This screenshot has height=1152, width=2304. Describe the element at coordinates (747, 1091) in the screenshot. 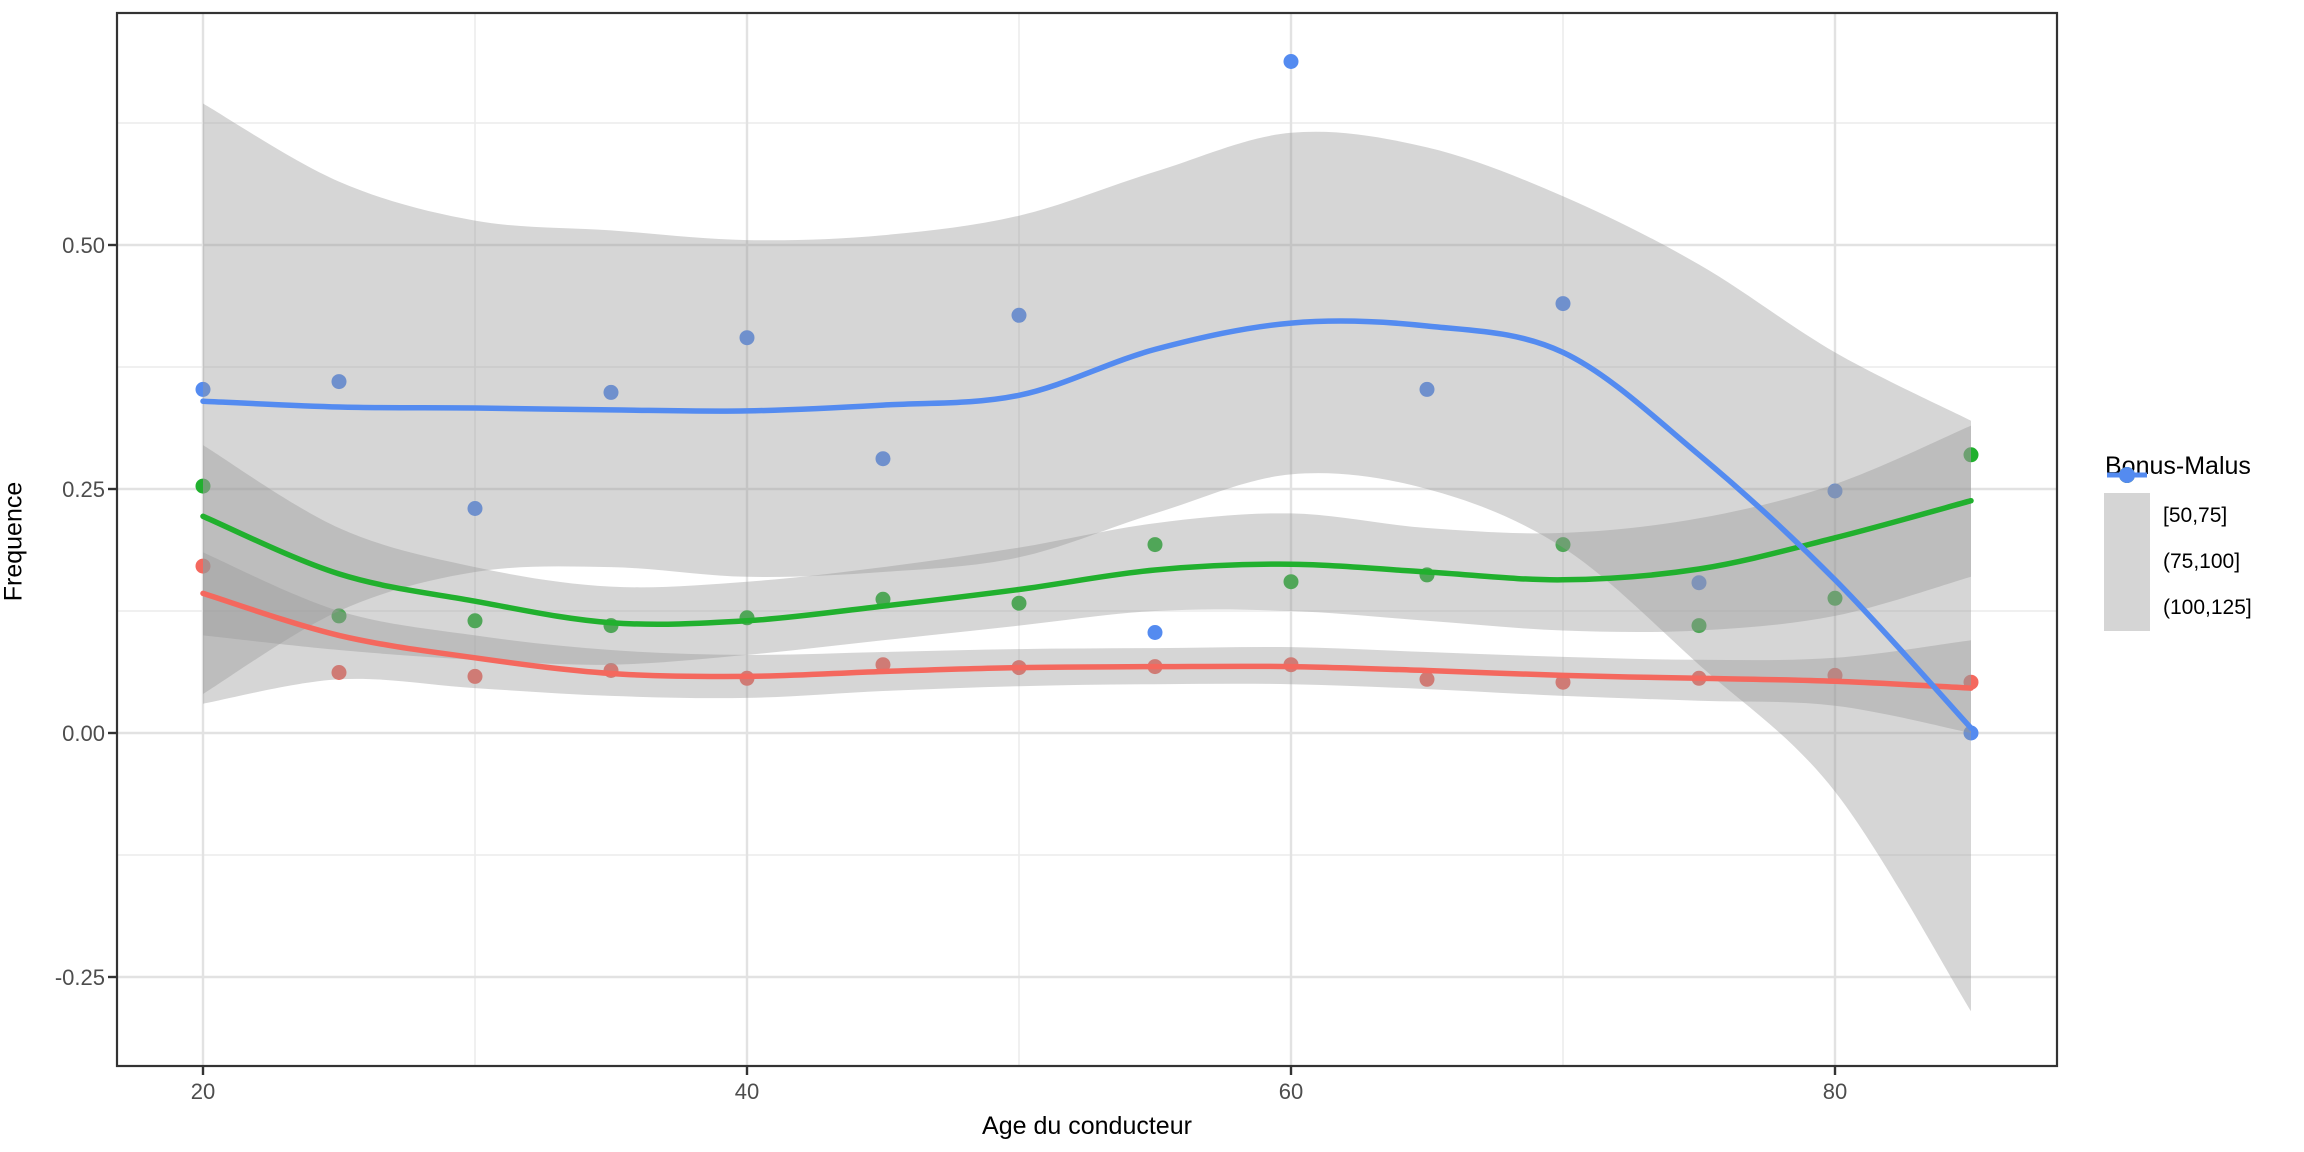

I see `x-tick-label: 40` at that location.